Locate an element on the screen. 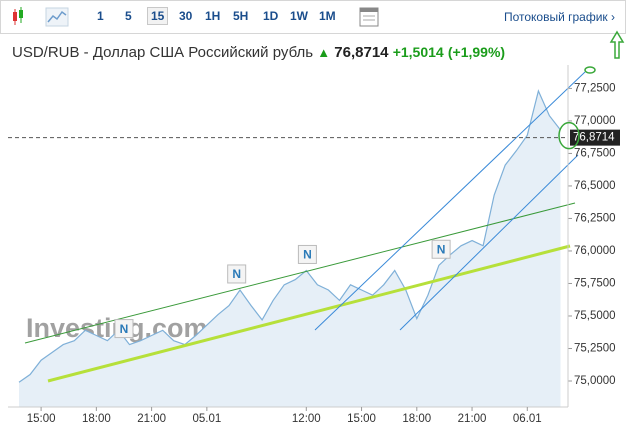  last-price-label: 76,8714 is located at coordinates (594, 138).